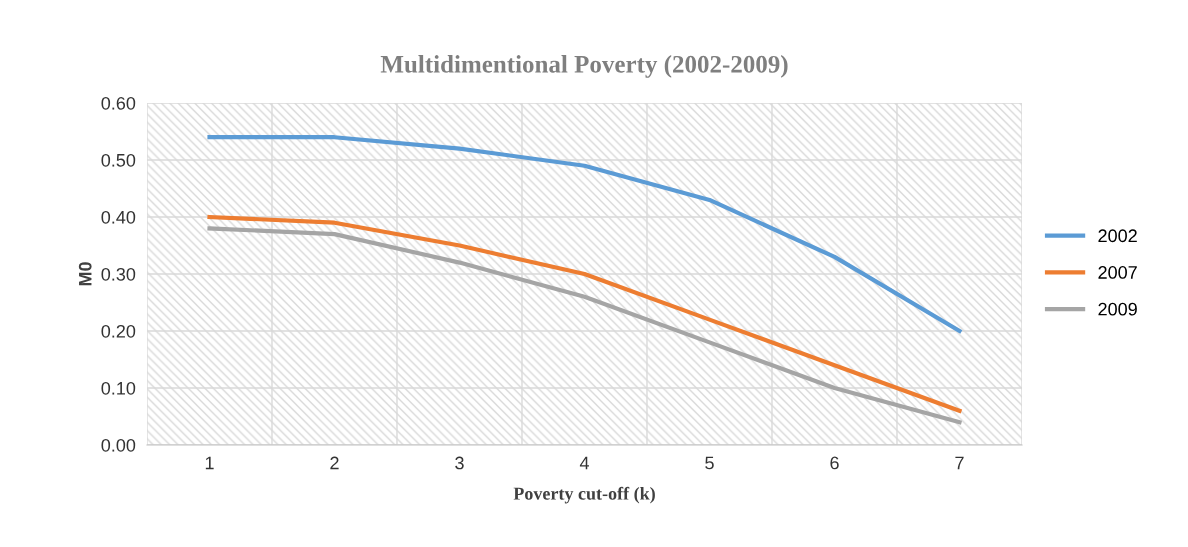 This screenshot has height=547, width=1188. I want to click on chart-title: Multidimentional Poverty (2002-2009), so click(584, 66).